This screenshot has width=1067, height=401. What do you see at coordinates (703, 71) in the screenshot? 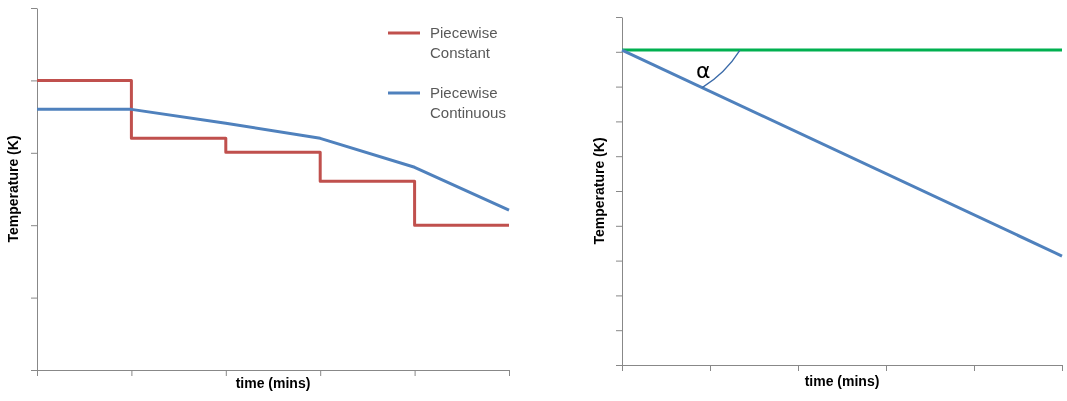
I see `annotation: α` at bounding box center [703, 71].